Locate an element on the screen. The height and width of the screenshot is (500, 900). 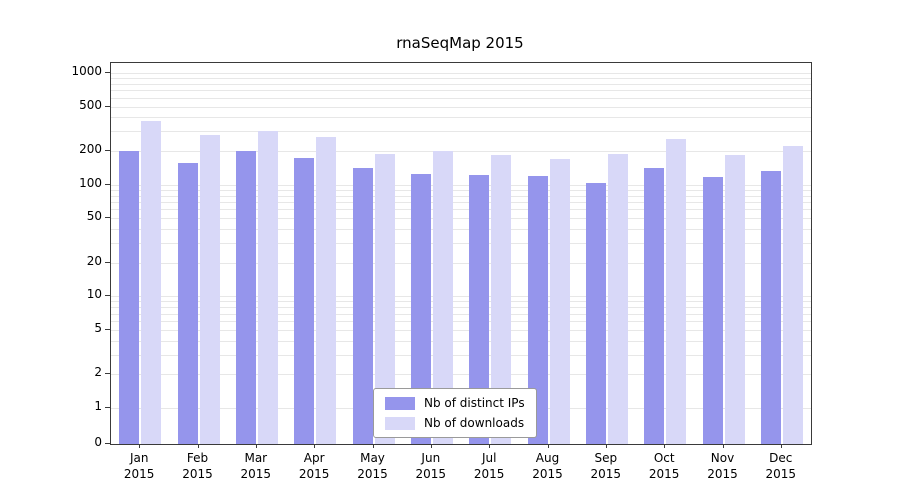
x-tick-label: Sep 2015 is located at coordinates (606, 466).